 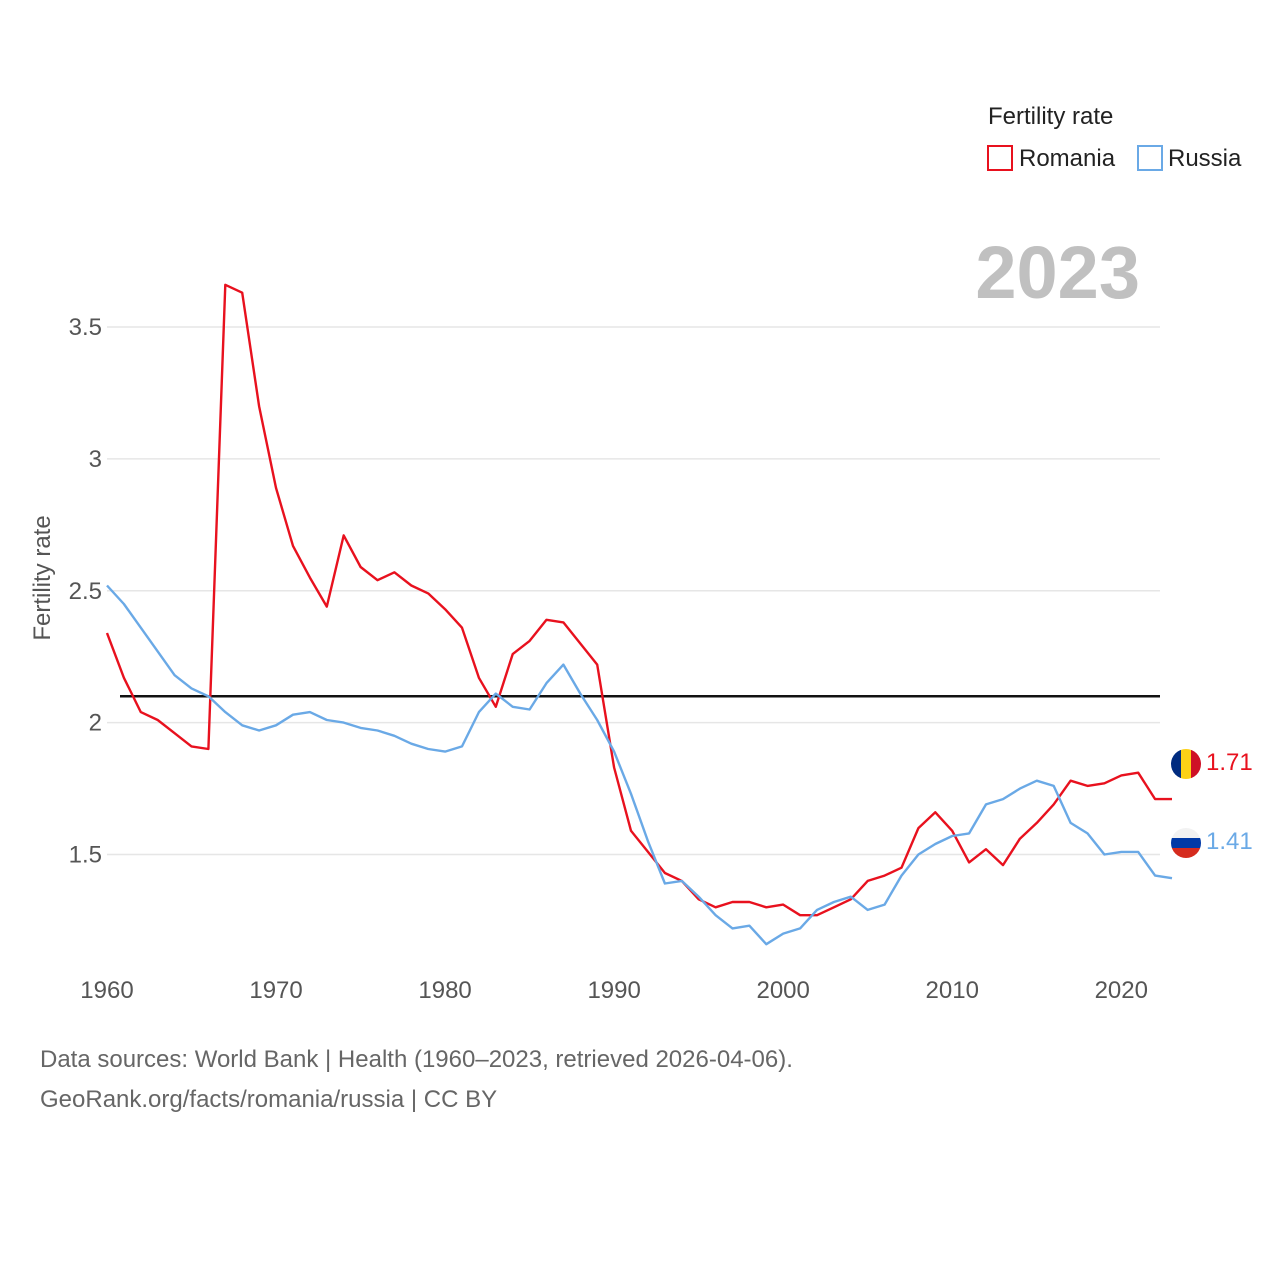 What do you see at coordinates (1150, 158) in the screenshot?
I see `legend-swatch-russia` at bounding box center [1150, 158].